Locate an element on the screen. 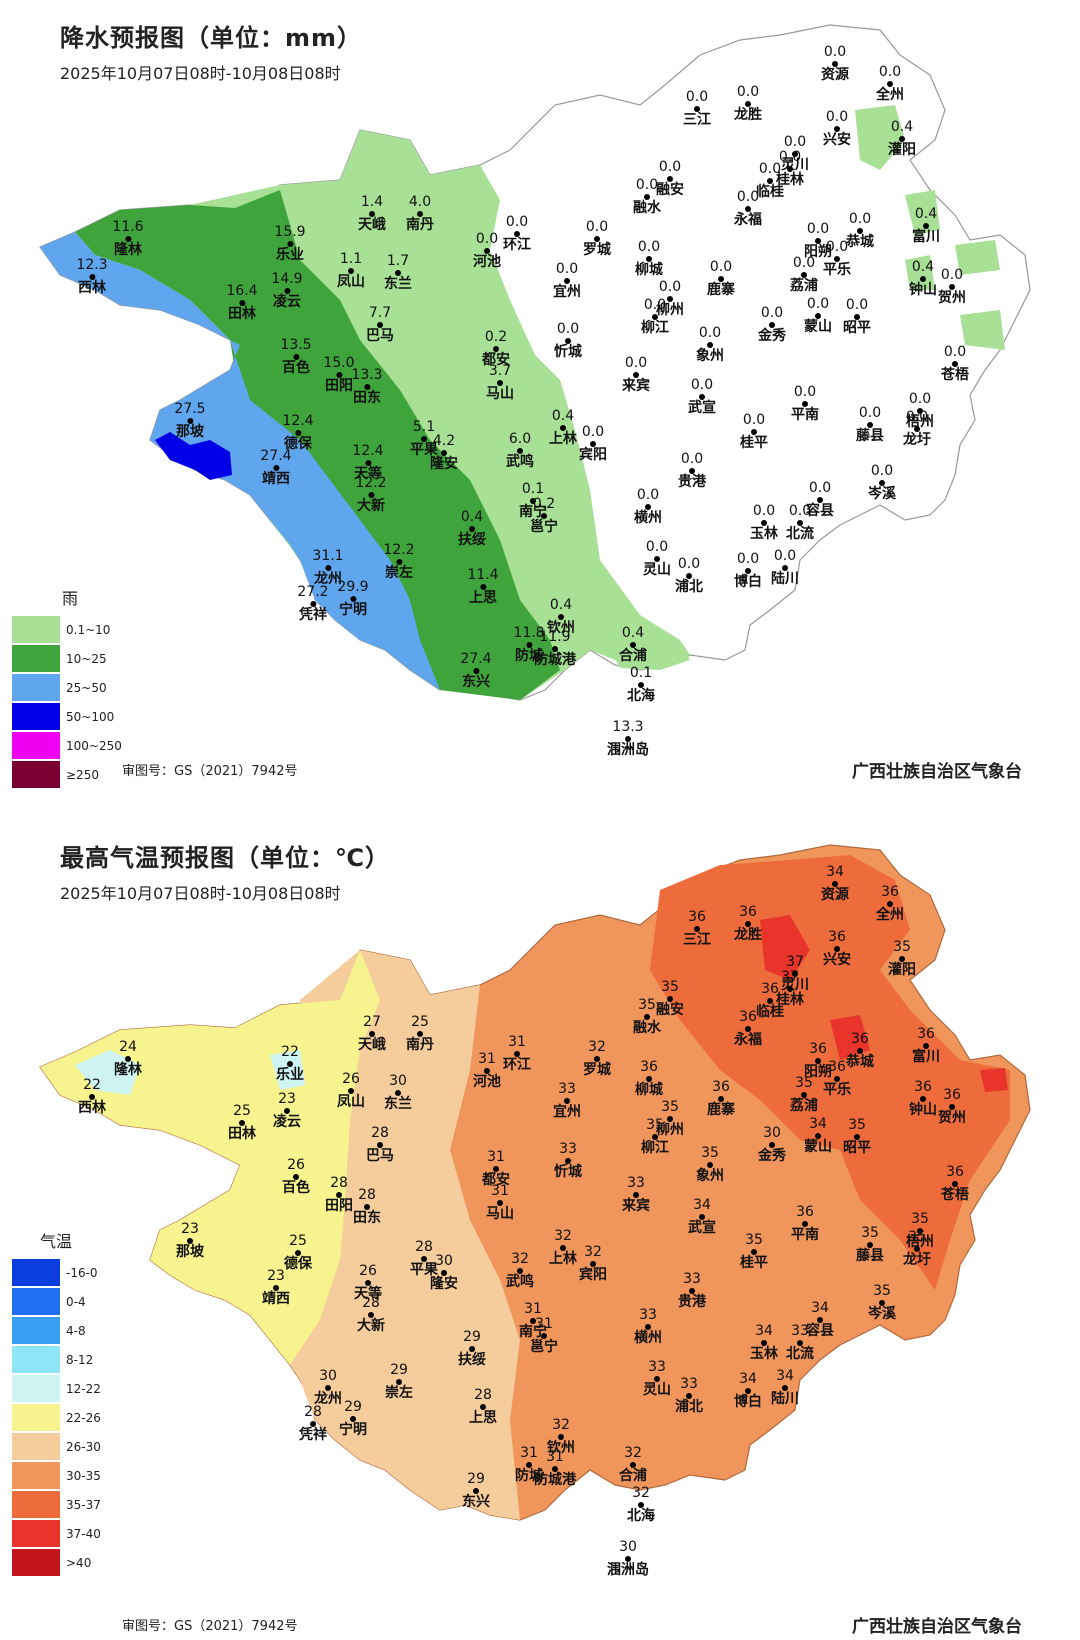 The height and width of the screenshot is (1640, 1080). rain-legend-title: 雨 is located at coordinates (70, 598).